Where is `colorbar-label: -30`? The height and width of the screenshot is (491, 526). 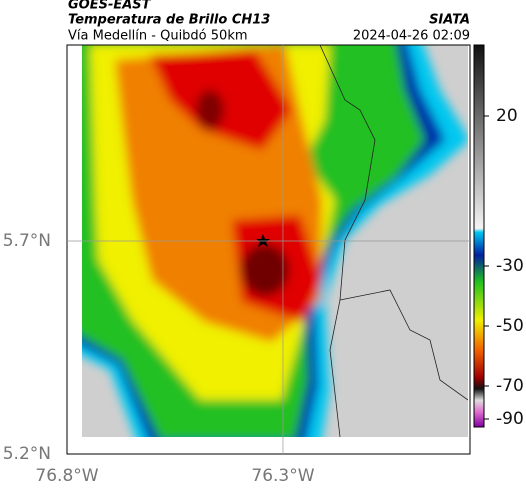
colorbar-label: -30 is located at coordinates (510, 266).